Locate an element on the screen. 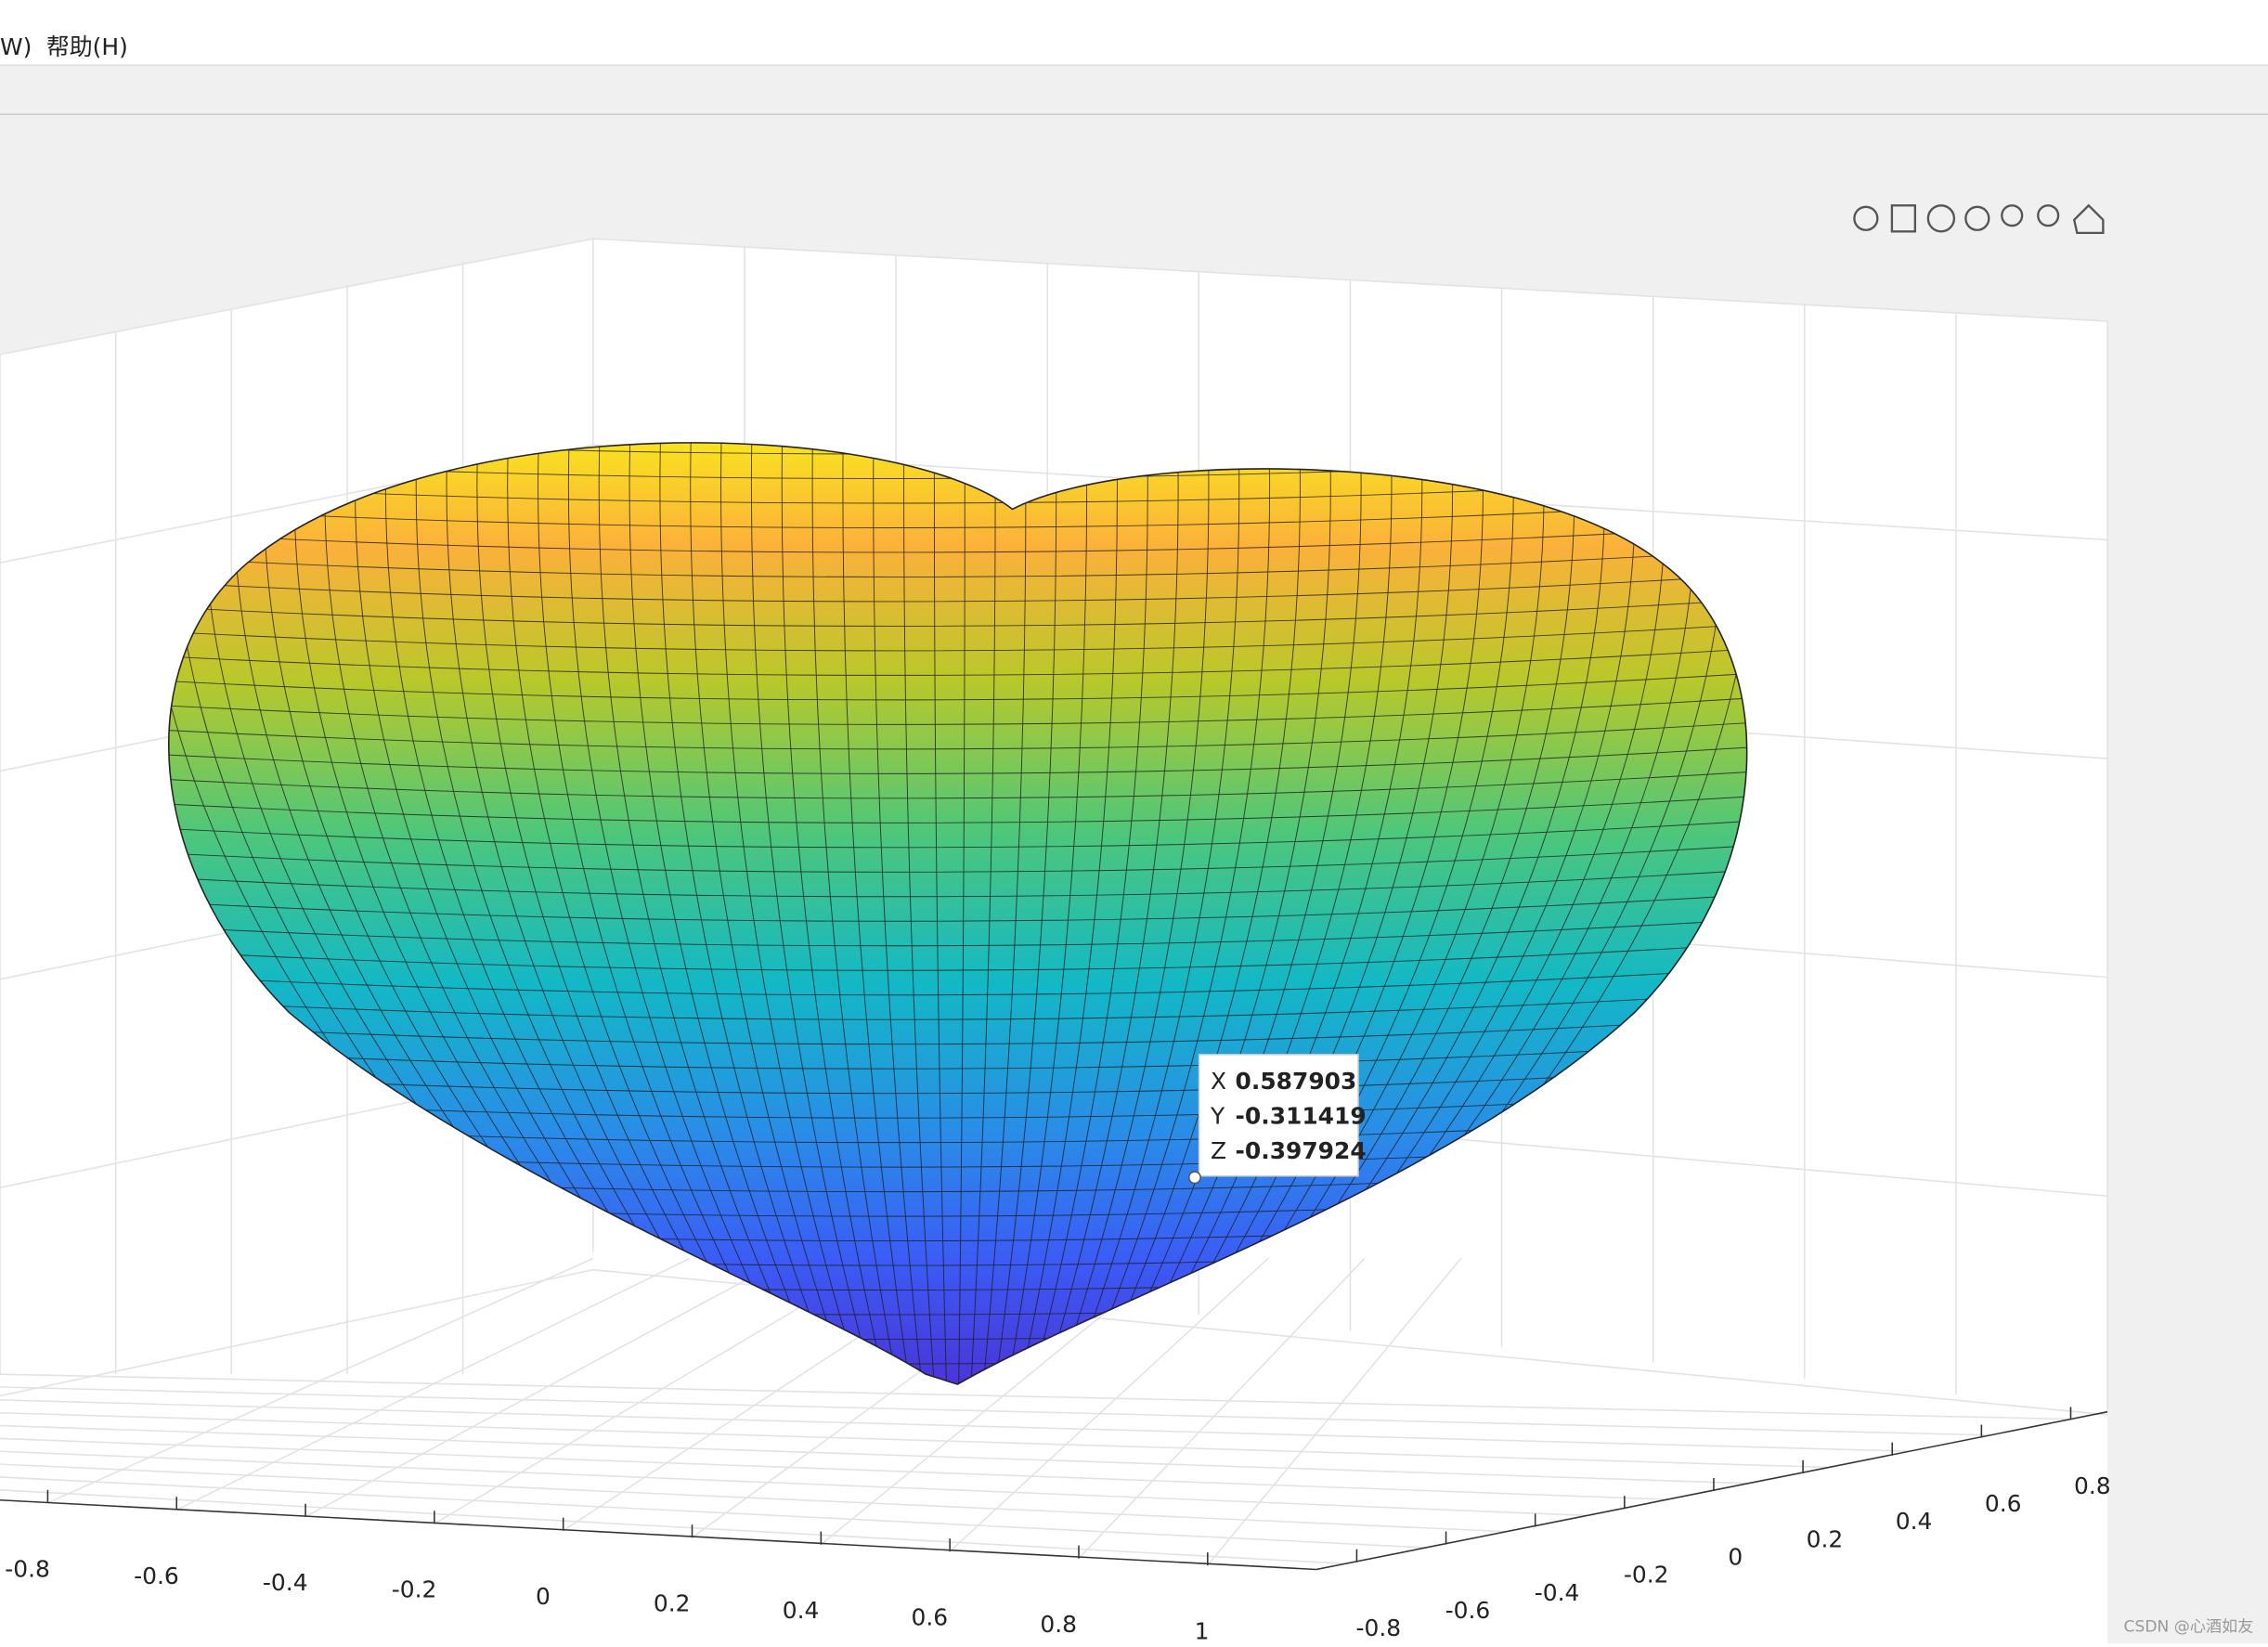 This screenshot has height=1647, width=2268. x-axis is located at coordinates (658, 1534).